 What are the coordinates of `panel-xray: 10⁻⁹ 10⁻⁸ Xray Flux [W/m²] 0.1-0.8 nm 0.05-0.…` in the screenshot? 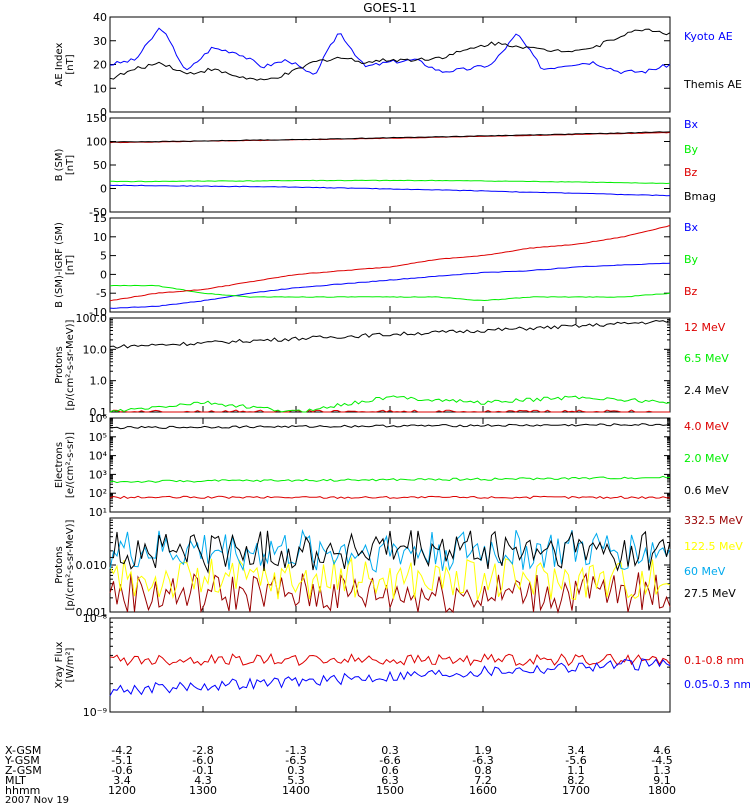 It's located at (402, 665).